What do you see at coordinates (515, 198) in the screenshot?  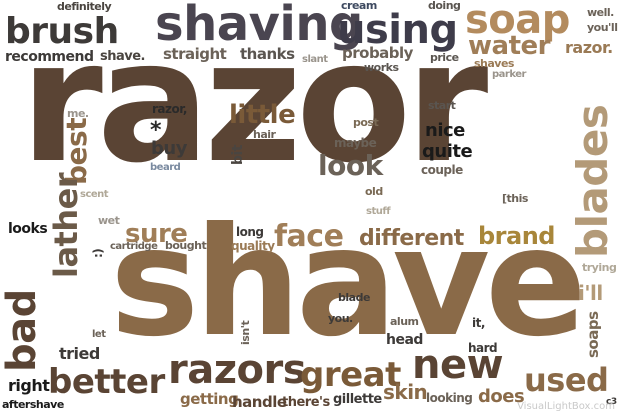 I see `word-this: [this` at bounding box center [515, 198].